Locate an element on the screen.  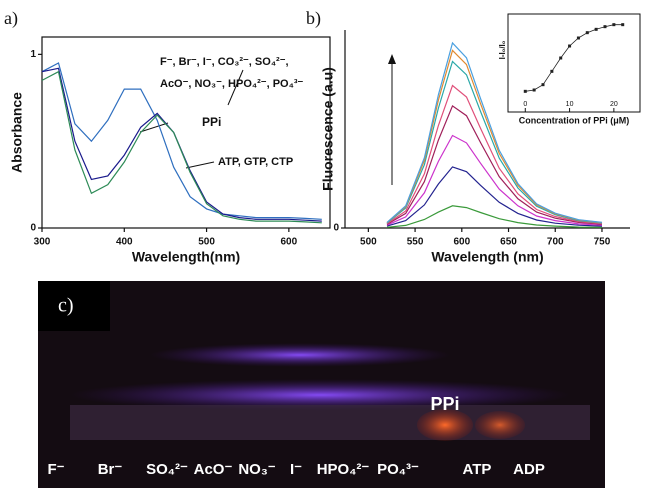
x-tick-label: 750 is located at coordinates (602, 242).